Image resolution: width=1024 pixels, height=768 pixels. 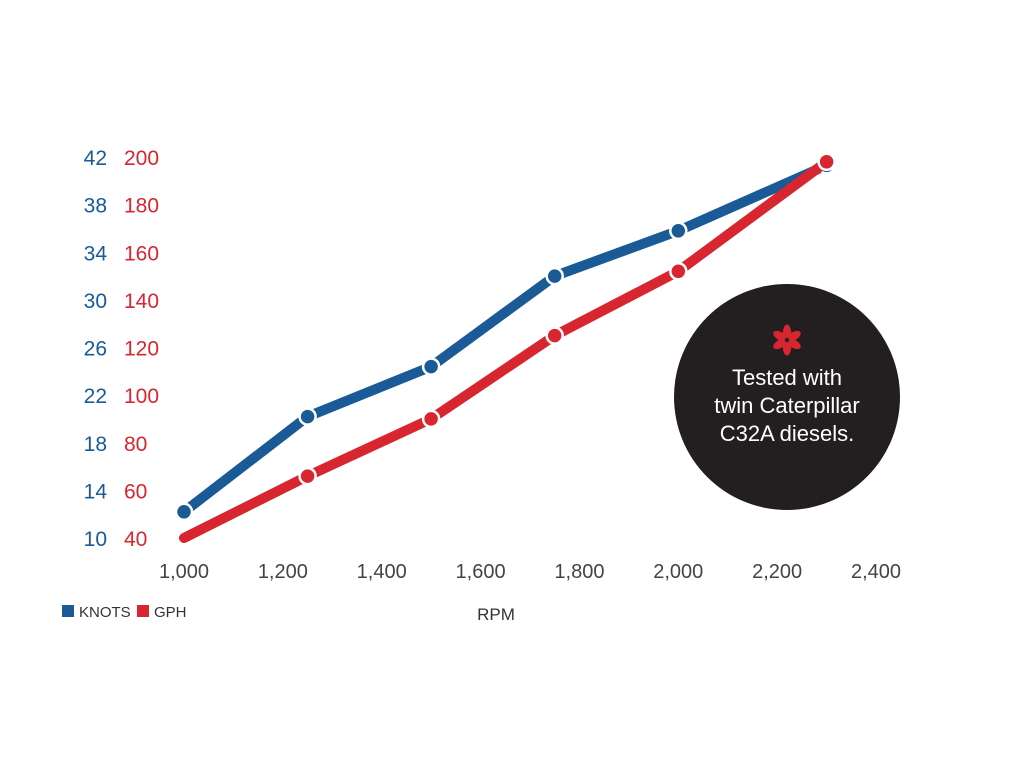 I want to click on callout-line-3: C32A diesels., so click(x=787, y=433).